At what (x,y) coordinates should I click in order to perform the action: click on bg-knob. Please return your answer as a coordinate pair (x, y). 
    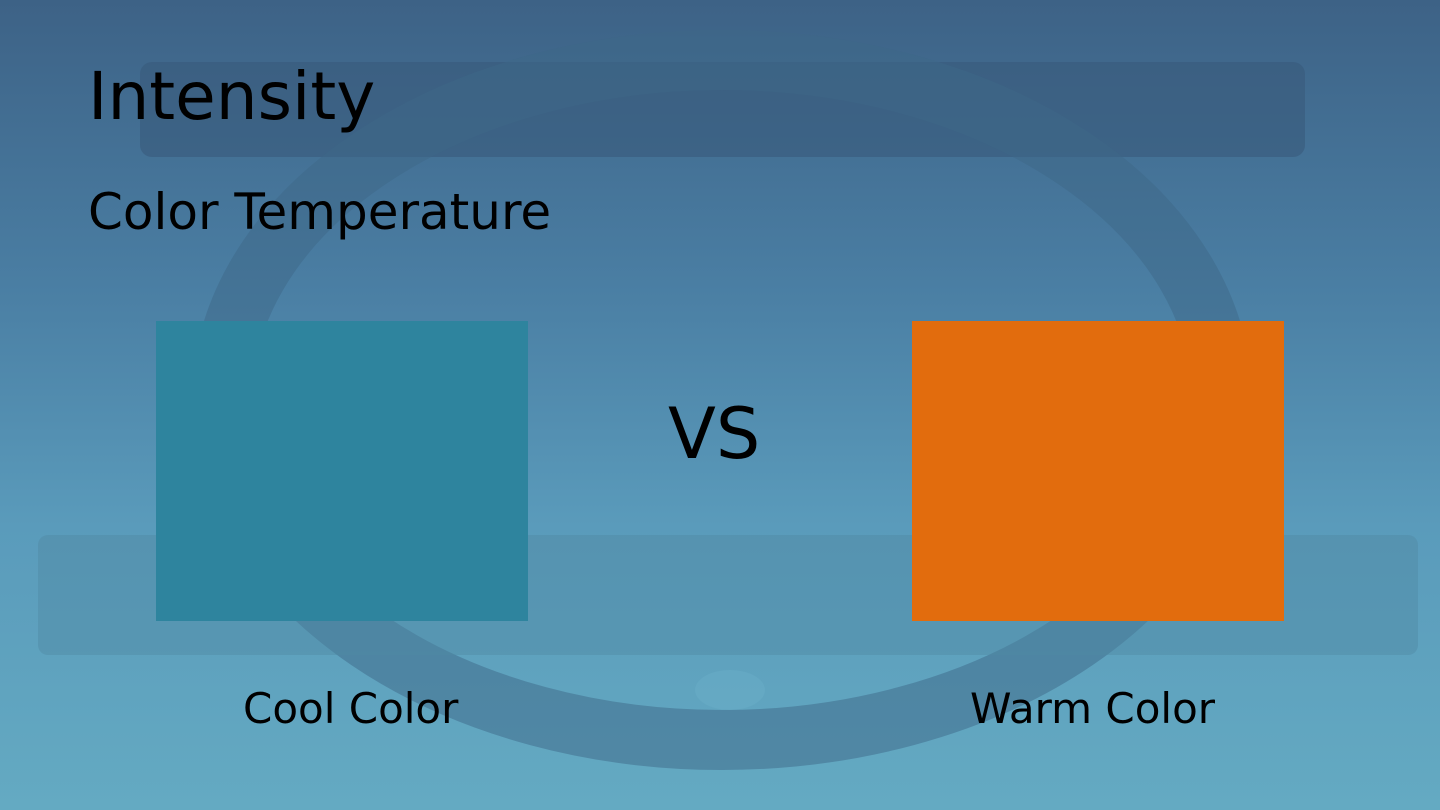
    Looking at the image, I should click on (730, 690).